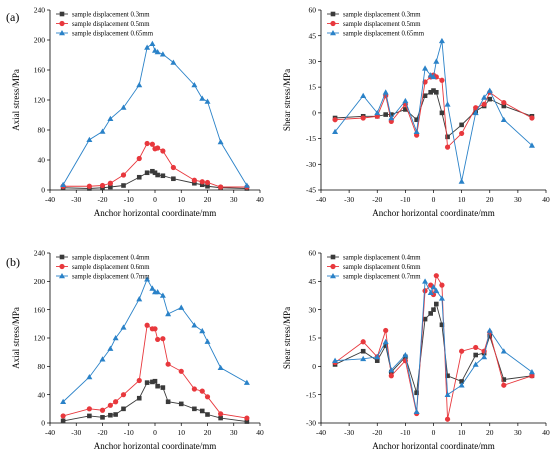 Image resolution: width=550 pixels, height=461 pixels. Describe the element at coordinates (40, 100) in the screenshot. I see `y-tick-label: 120` at that location.